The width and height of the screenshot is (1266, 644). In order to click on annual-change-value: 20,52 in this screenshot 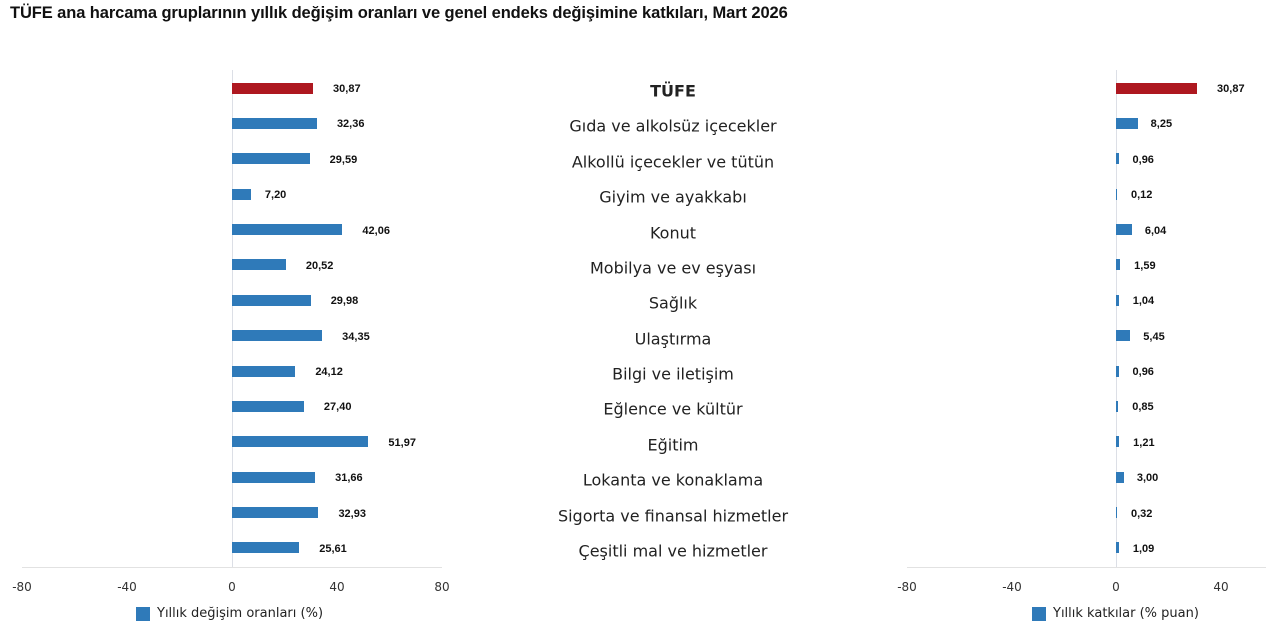, I will do `click(319, 265)`.